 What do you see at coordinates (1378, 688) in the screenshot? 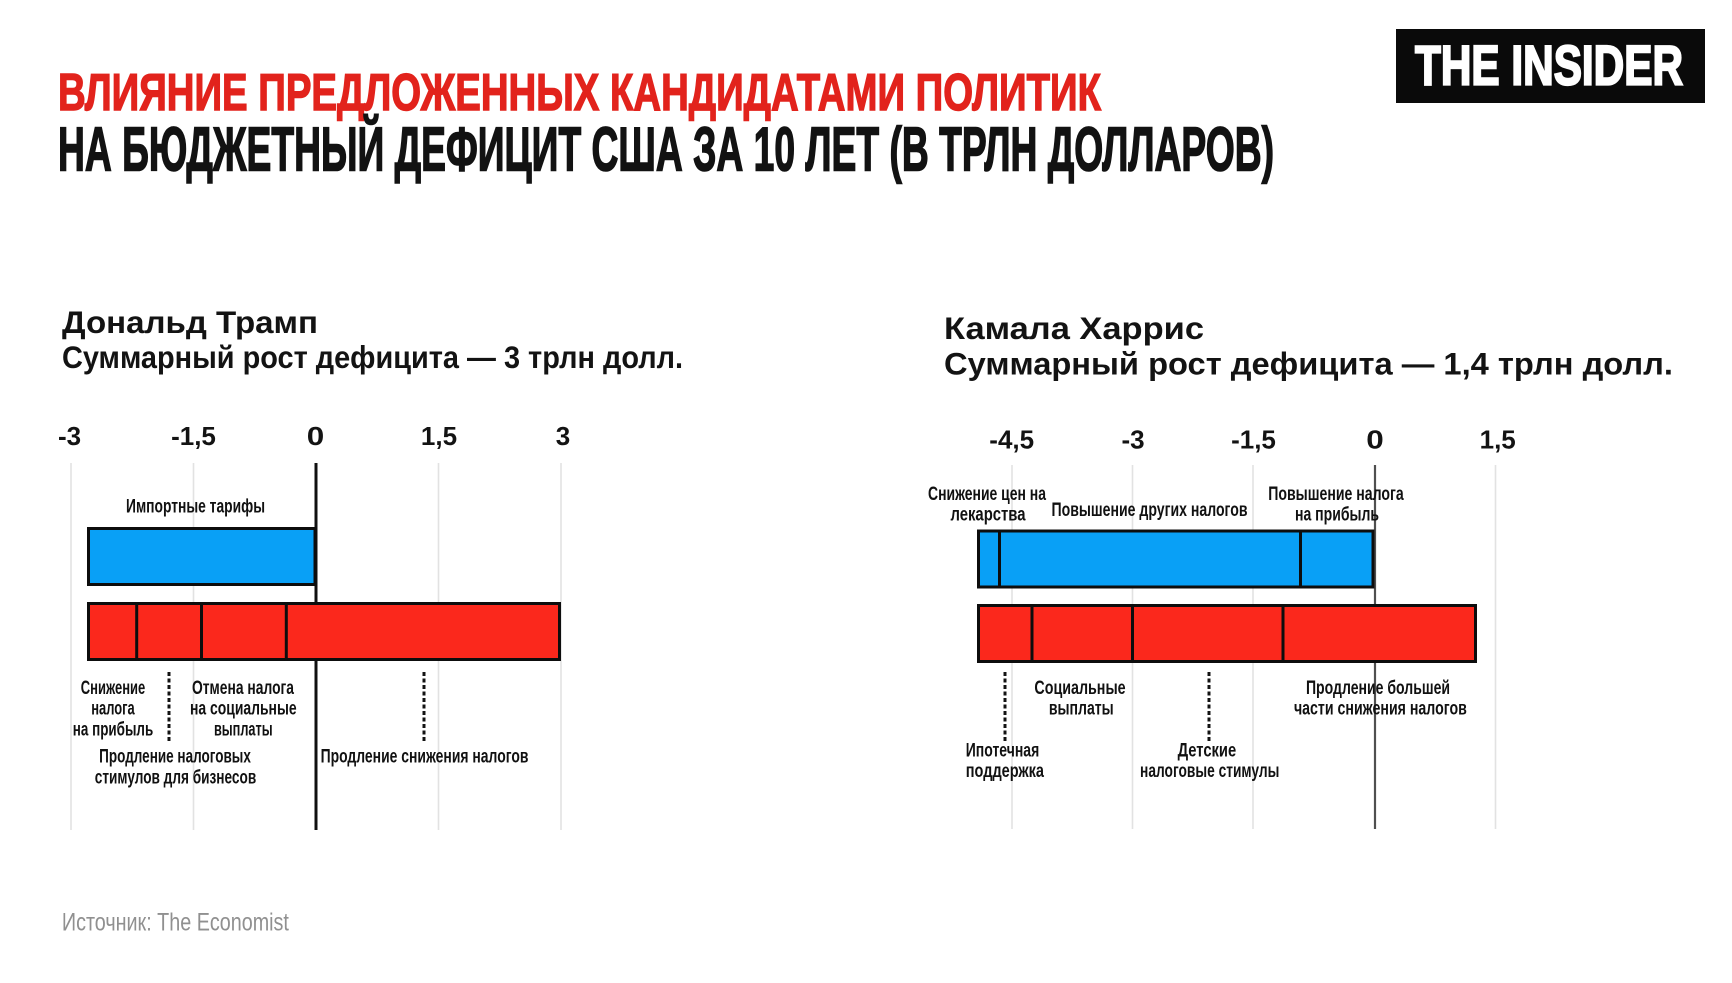
I see `svg-text: Продление большей` at bounding box center [1378, 688].